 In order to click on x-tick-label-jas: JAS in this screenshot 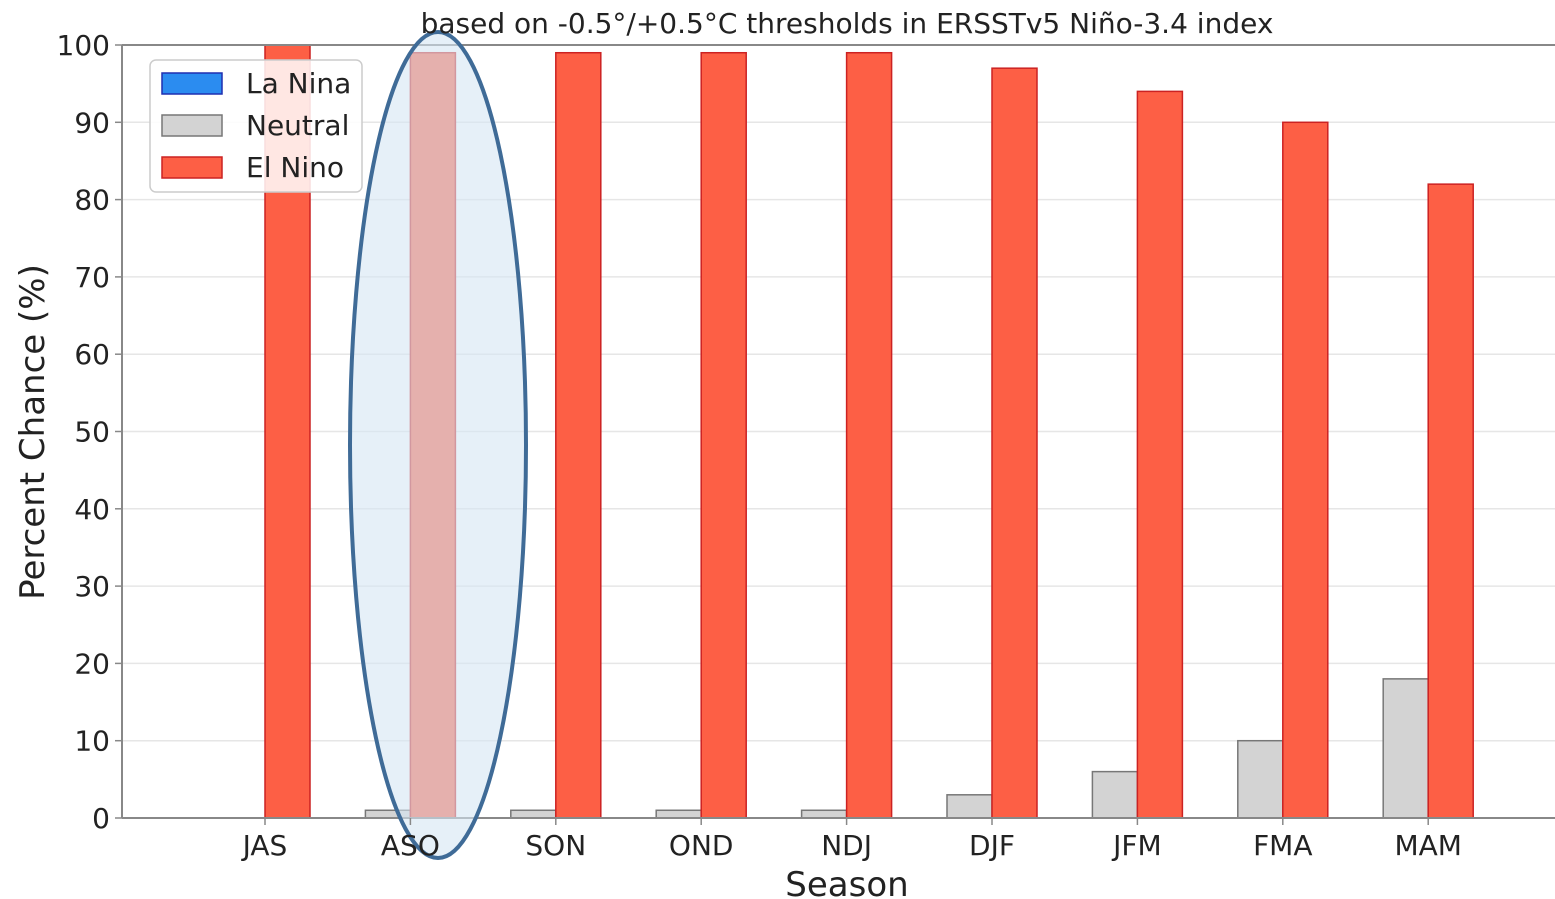, I will do `click(264, 845)`.